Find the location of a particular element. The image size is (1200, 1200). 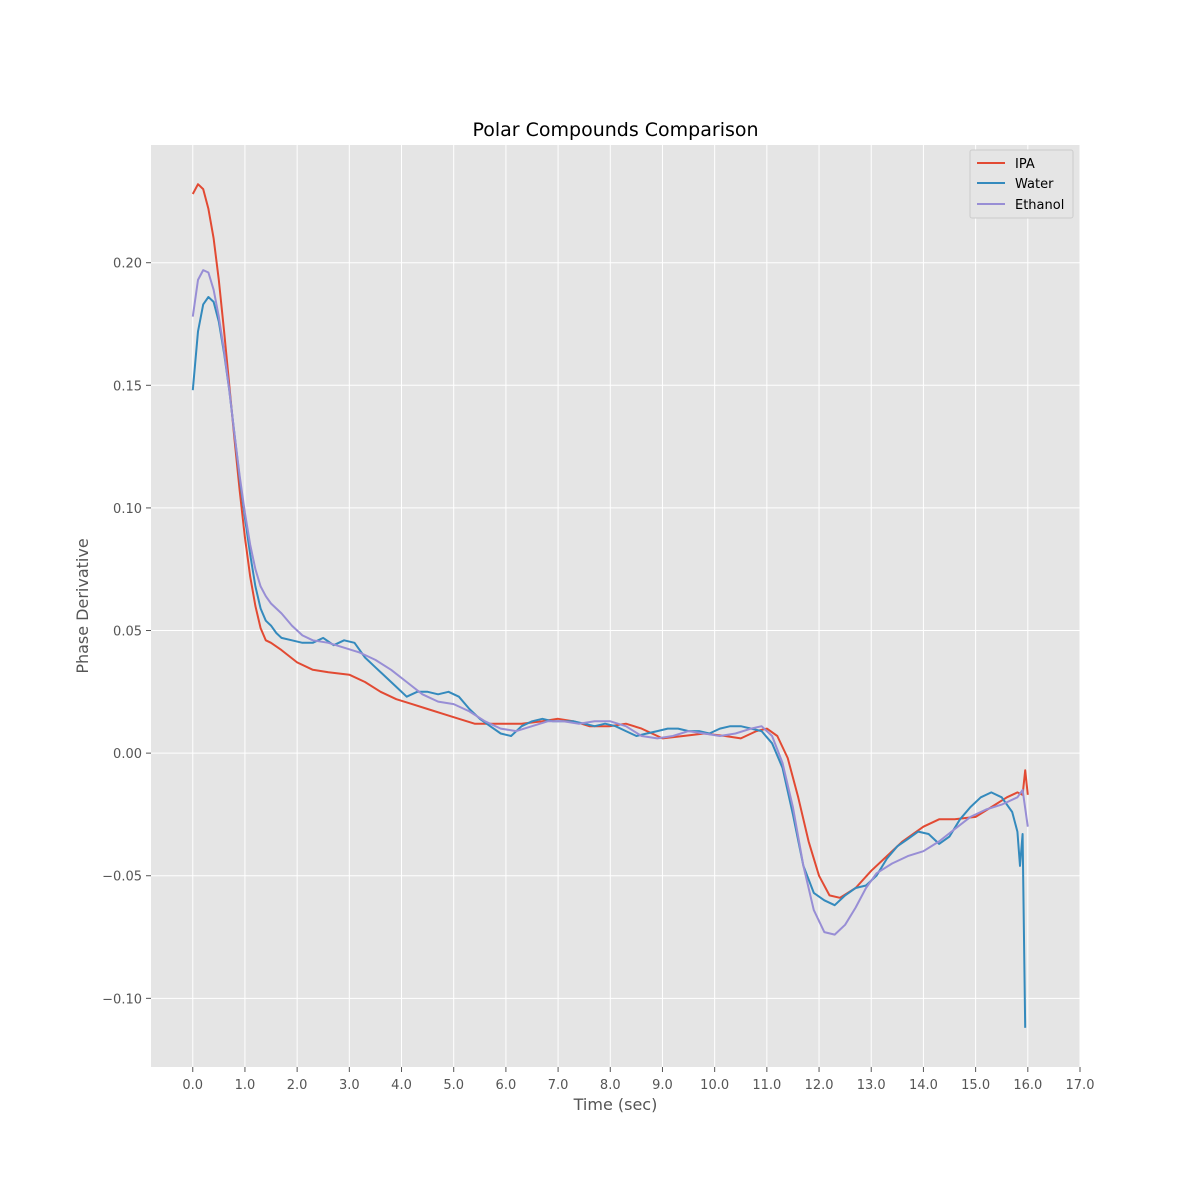

y-axis-label: Phase Derivative is located at coordinates (82, 605).